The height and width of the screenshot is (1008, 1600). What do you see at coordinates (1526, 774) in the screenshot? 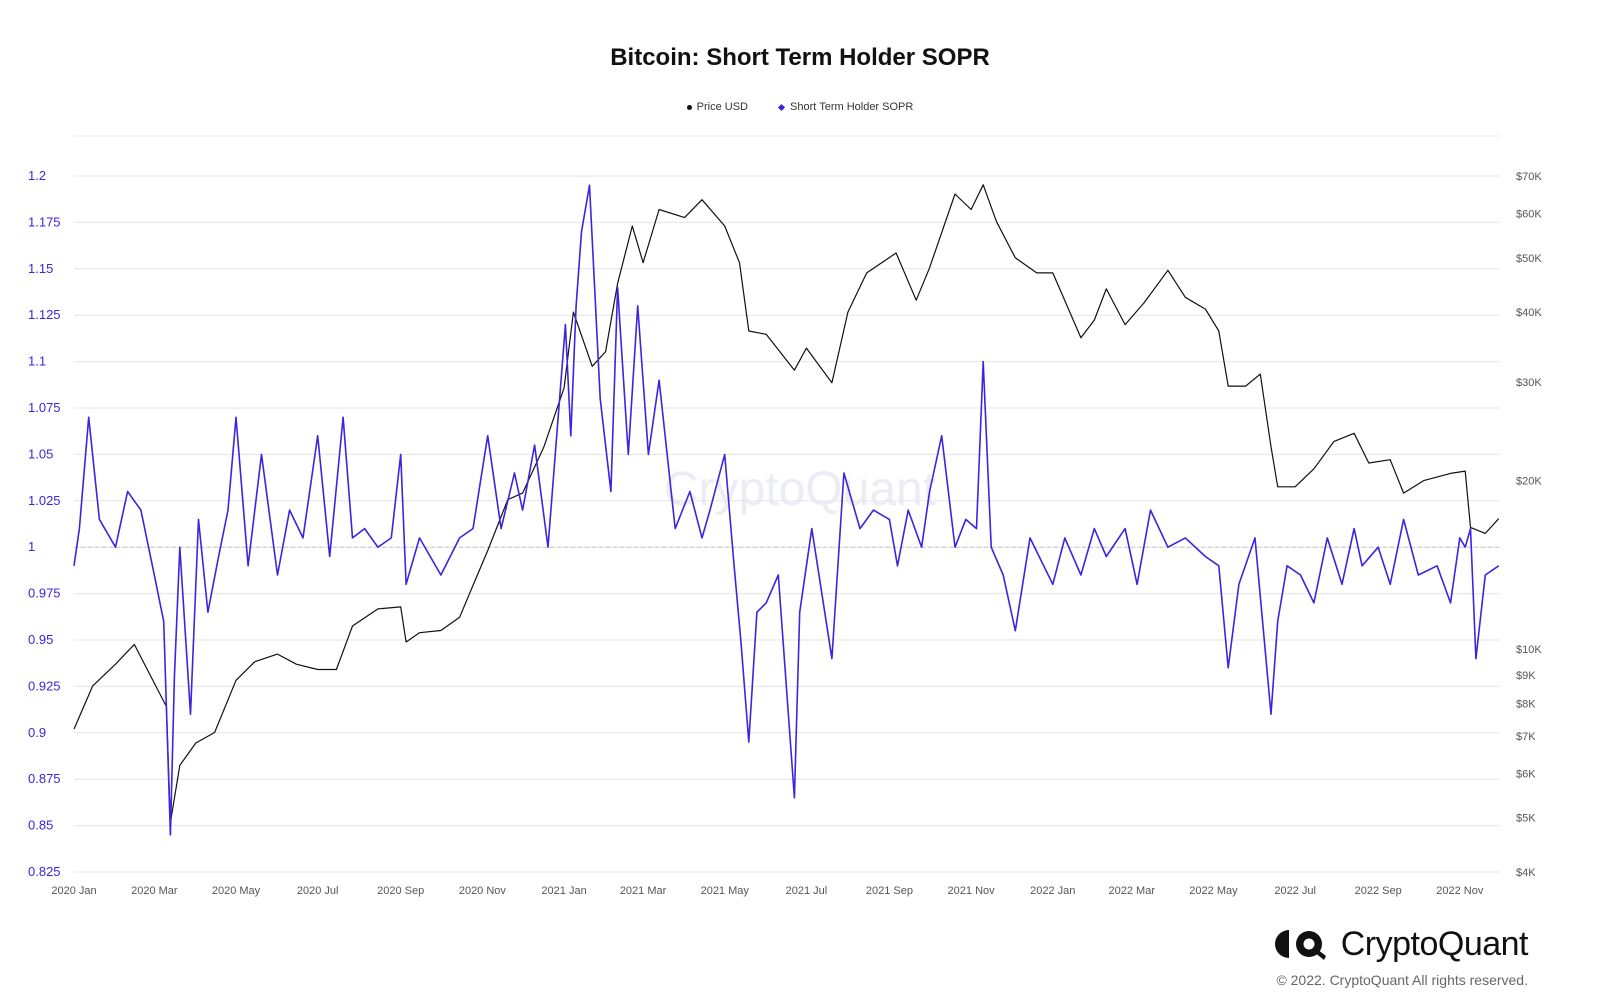
I see `right-tick-label: $6K` at bounding box center [1526, 774].